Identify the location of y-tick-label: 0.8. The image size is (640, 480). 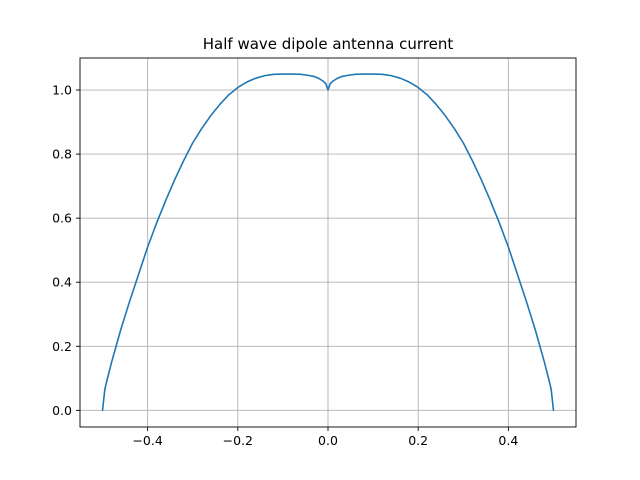
(62, 154).